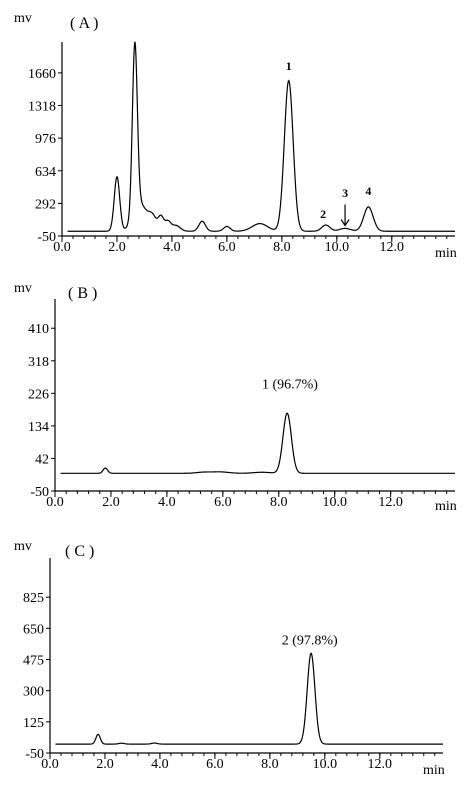  Describe the element at coordinates (45, 204) in the screenshot. I see `y-tick-label: 292` at that location.